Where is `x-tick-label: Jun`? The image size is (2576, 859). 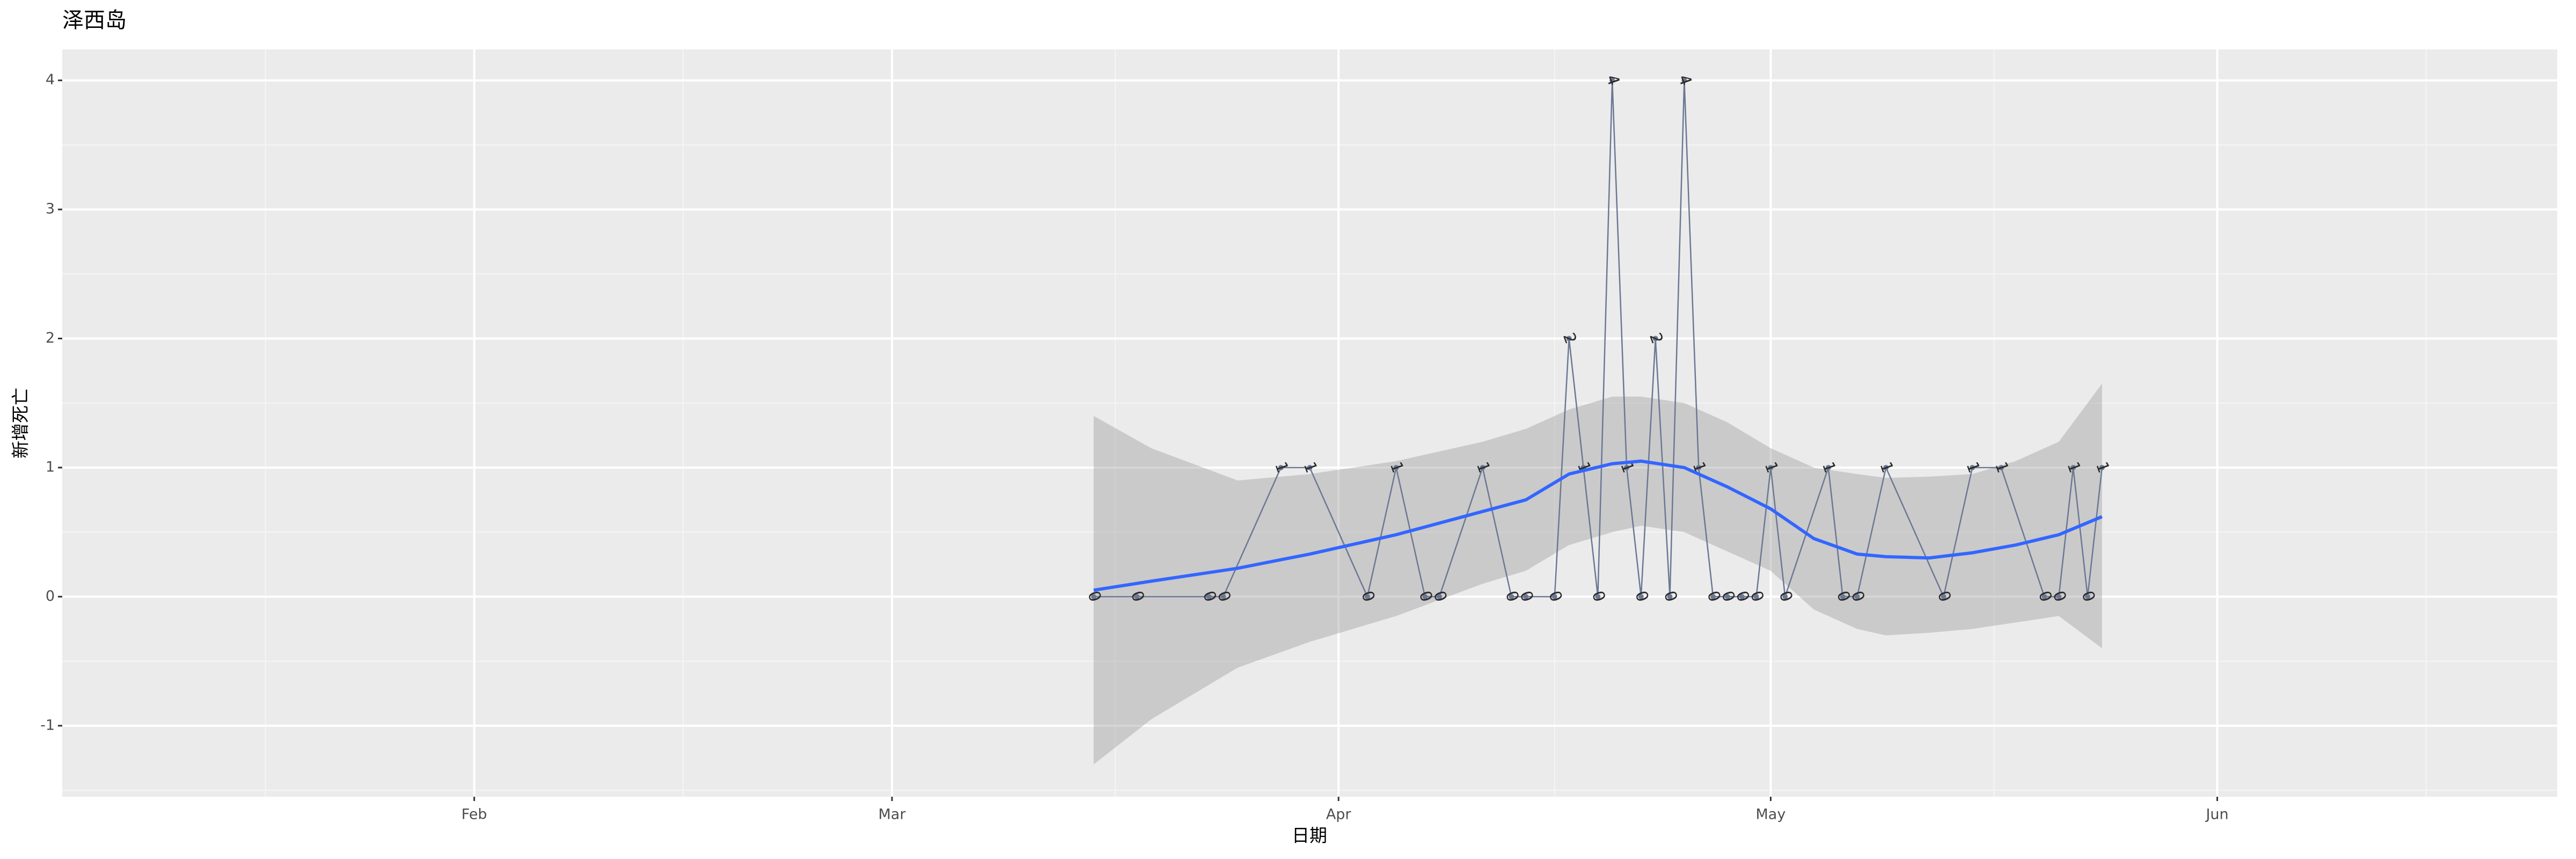 x-tick-label: Jun is located at coordinates (2216, 814).